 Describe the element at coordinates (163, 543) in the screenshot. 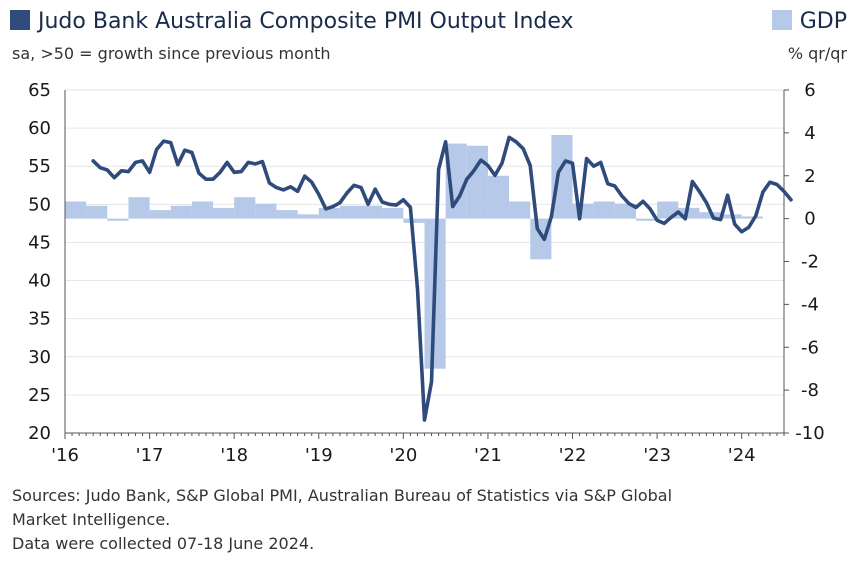

I see `footer-line-collection: Data were collected 07-18 June 2024.` at that location.